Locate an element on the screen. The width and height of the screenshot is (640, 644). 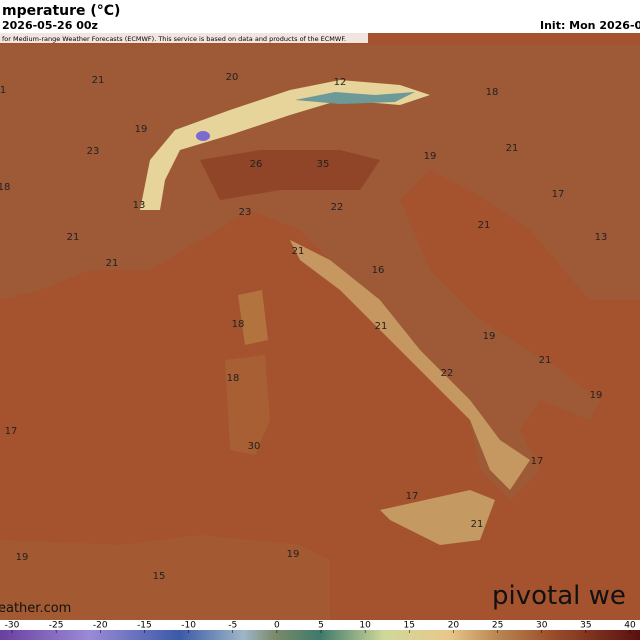
colorbar-tick-label: 10 is located at coordinates (365, 626).